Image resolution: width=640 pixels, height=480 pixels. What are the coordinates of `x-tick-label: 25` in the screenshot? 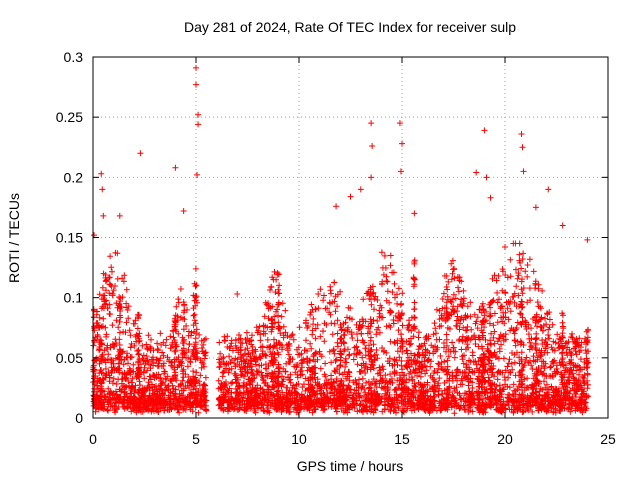 It's located at (608, 439).